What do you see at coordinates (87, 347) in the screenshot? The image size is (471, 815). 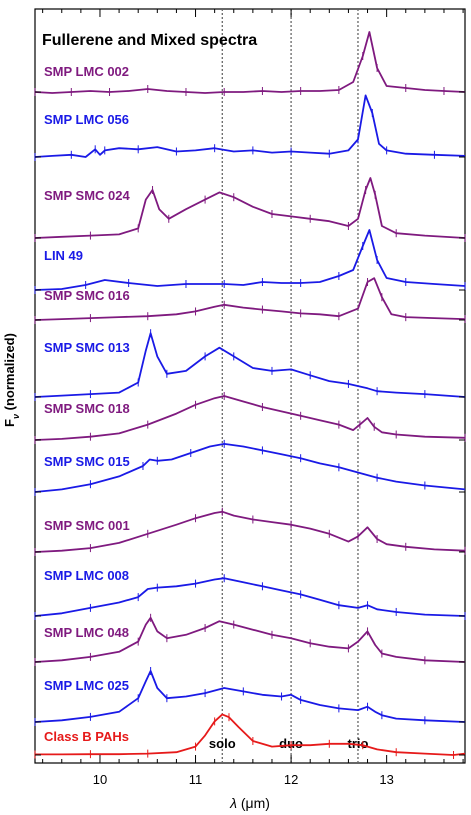 I see `series-label: SMP SMC 013` at bounding box center [87, 347].